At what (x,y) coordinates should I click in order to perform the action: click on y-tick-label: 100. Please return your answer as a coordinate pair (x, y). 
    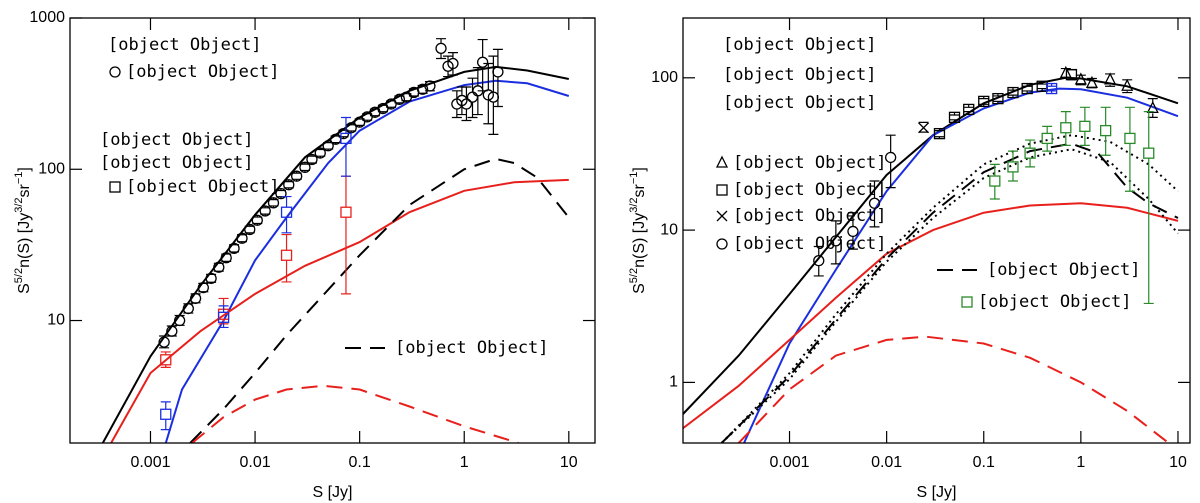
    Looking at the image, I should click on (51, 168).